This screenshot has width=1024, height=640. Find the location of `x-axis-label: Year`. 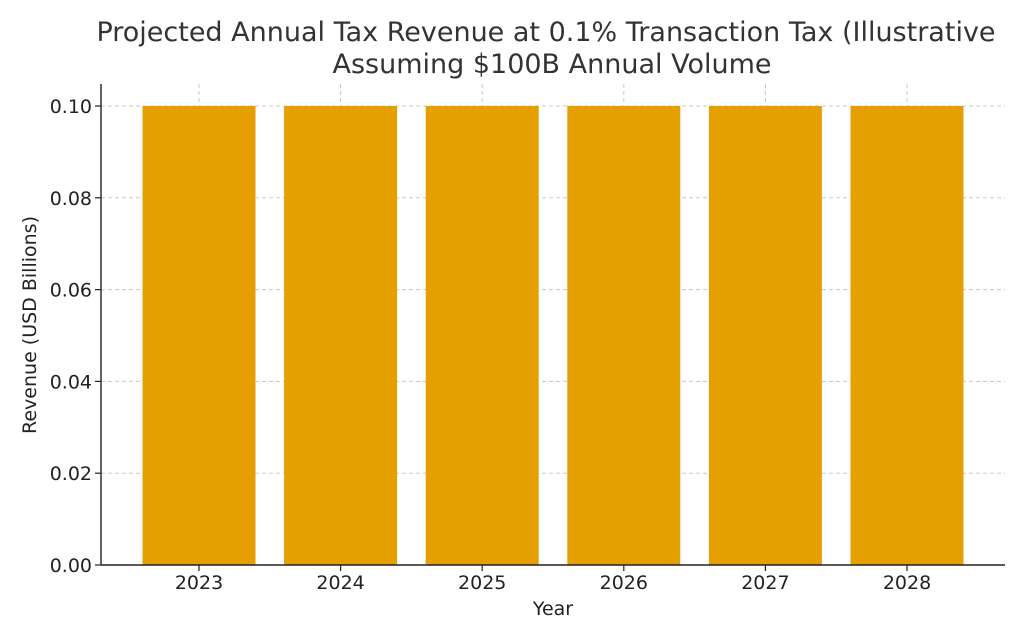

x-axis-label: Year is located at coordinates (552, 609).